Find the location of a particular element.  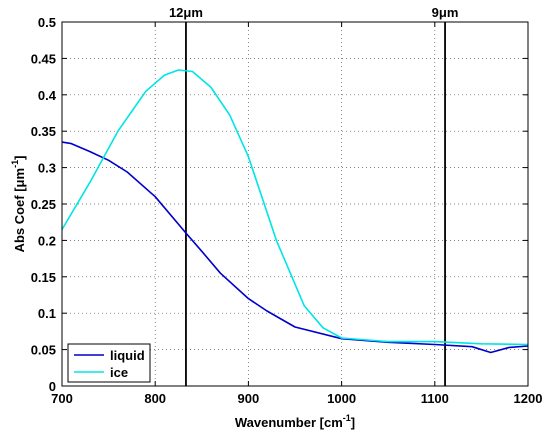

legend: liquid ice is located at coordinates (109, 363).